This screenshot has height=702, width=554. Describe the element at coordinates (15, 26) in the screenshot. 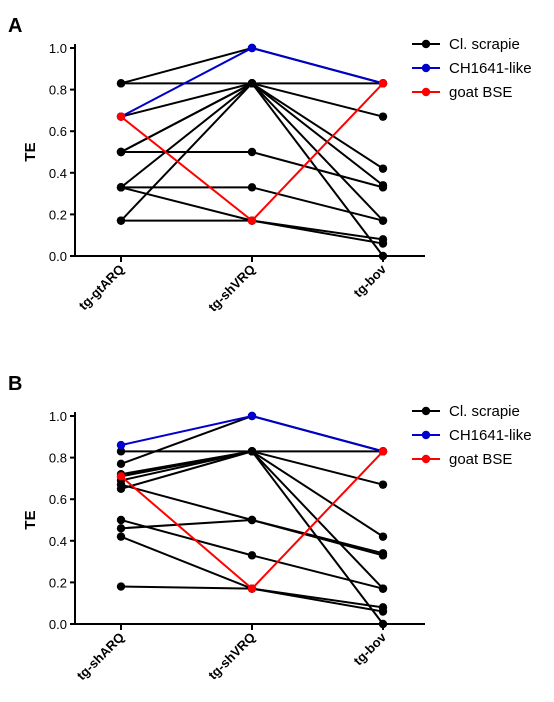

I see `panel-letter: A` at that location.